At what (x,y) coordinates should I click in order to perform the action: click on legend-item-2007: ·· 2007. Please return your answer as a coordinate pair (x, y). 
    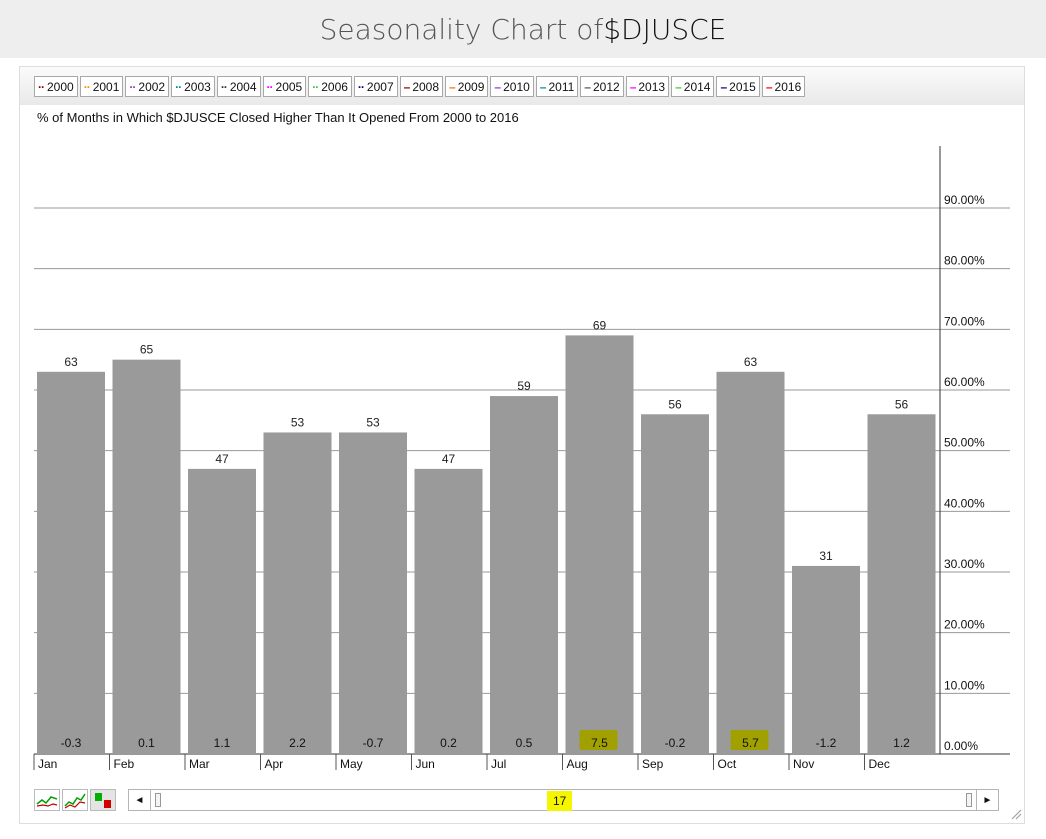
    Looking at the image, I should click on (375, 86).